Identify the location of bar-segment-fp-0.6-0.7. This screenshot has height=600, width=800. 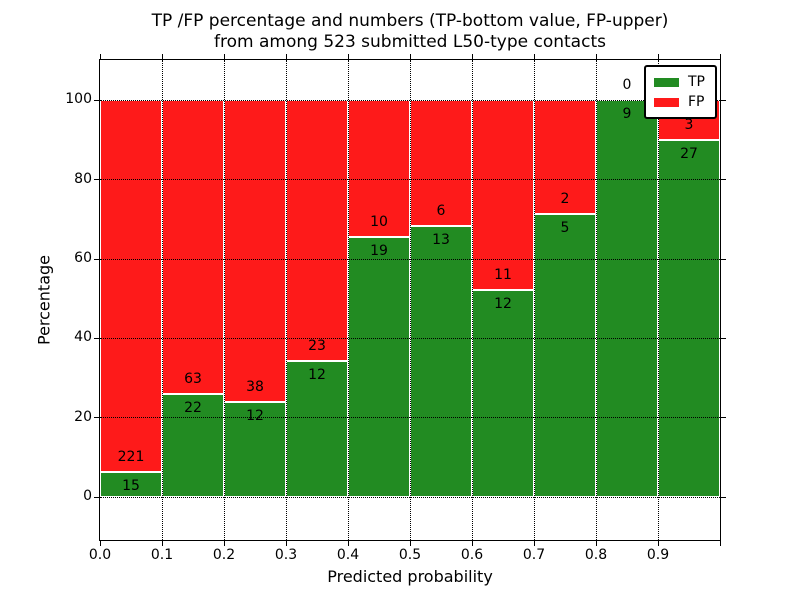
(503, 195).